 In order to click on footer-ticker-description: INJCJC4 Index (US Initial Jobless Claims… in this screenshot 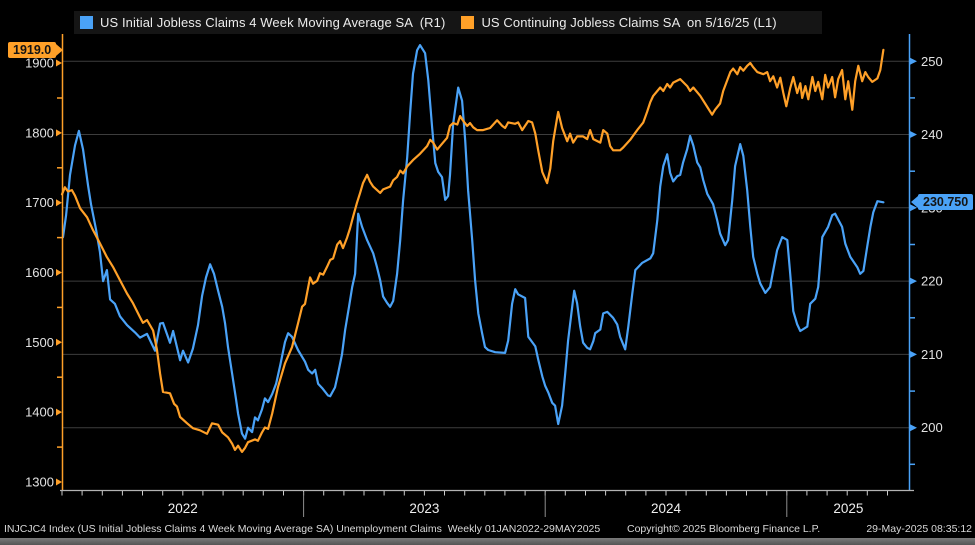, I will do `click(302, 529)`.